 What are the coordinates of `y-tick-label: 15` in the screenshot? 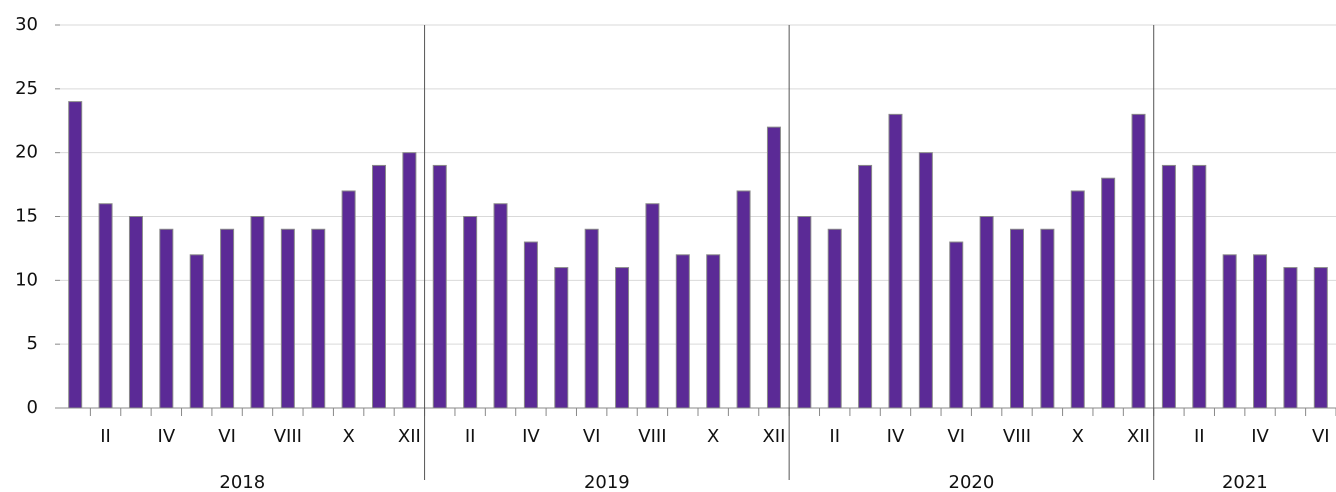 It's located at (26, 216).